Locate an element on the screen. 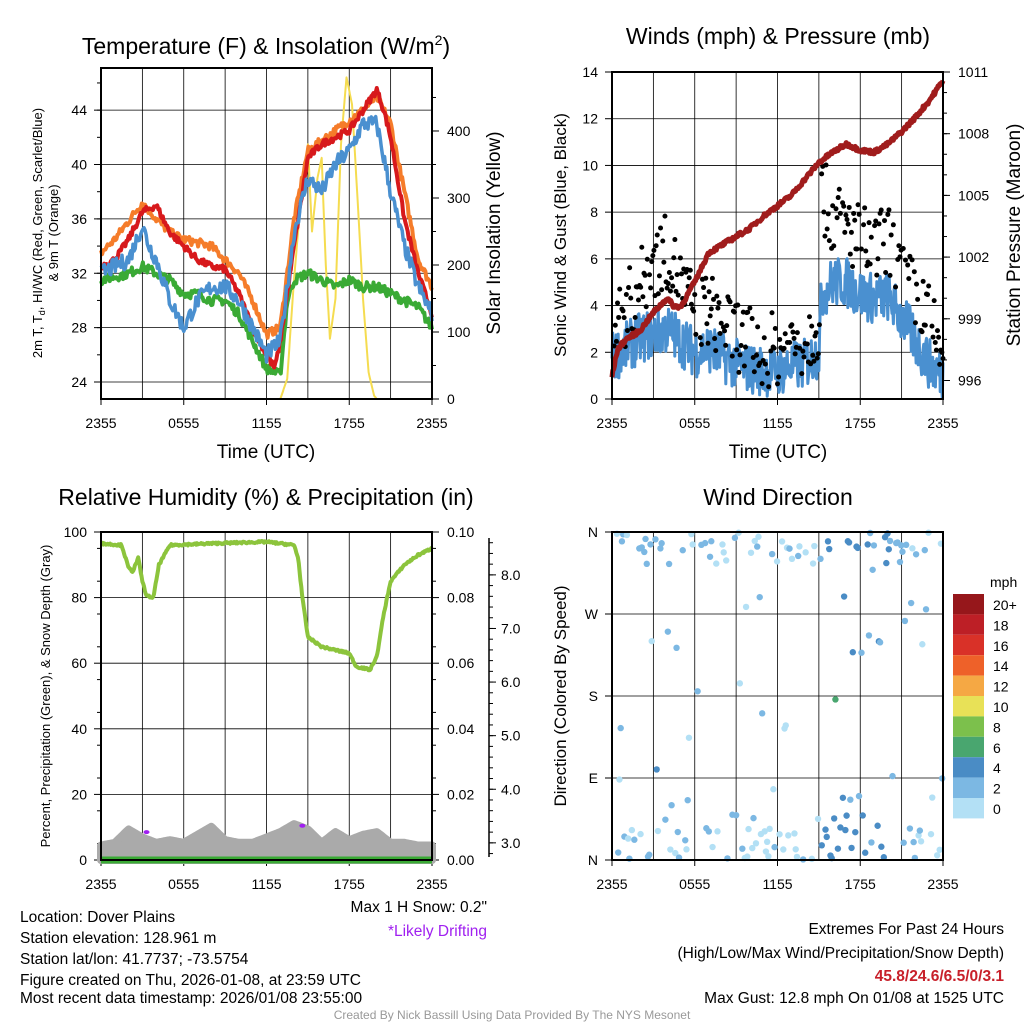 This screenshot has width=1024, height=1024. temp-x-axis-label: Time (UTC) is located at coordinates (266, 452).